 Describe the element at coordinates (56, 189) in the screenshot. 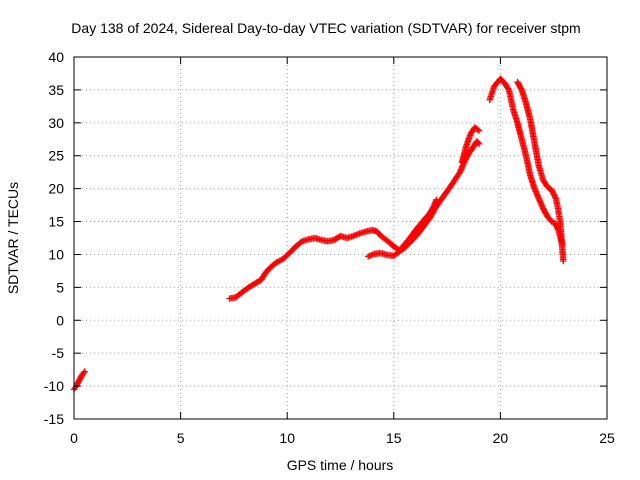

I see `y-tick-label: 20` at that location.